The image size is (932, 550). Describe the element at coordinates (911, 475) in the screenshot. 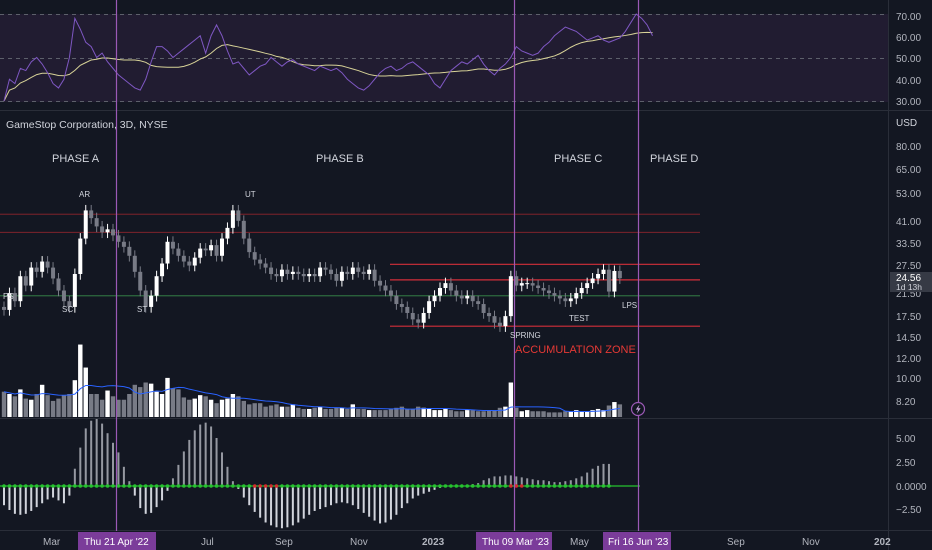

I see `oscillator-axis: 5.00 2.50 0.0000 −2.50` at that location.